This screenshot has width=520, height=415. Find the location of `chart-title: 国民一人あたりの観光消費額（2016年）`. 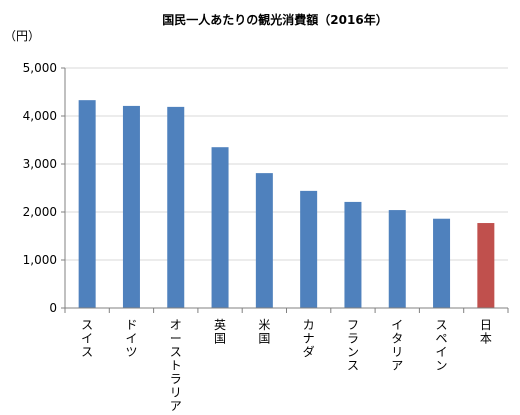

chart-title: 国民一人あたりの観光消費額（2016年） is located at coordinates (274, 19).